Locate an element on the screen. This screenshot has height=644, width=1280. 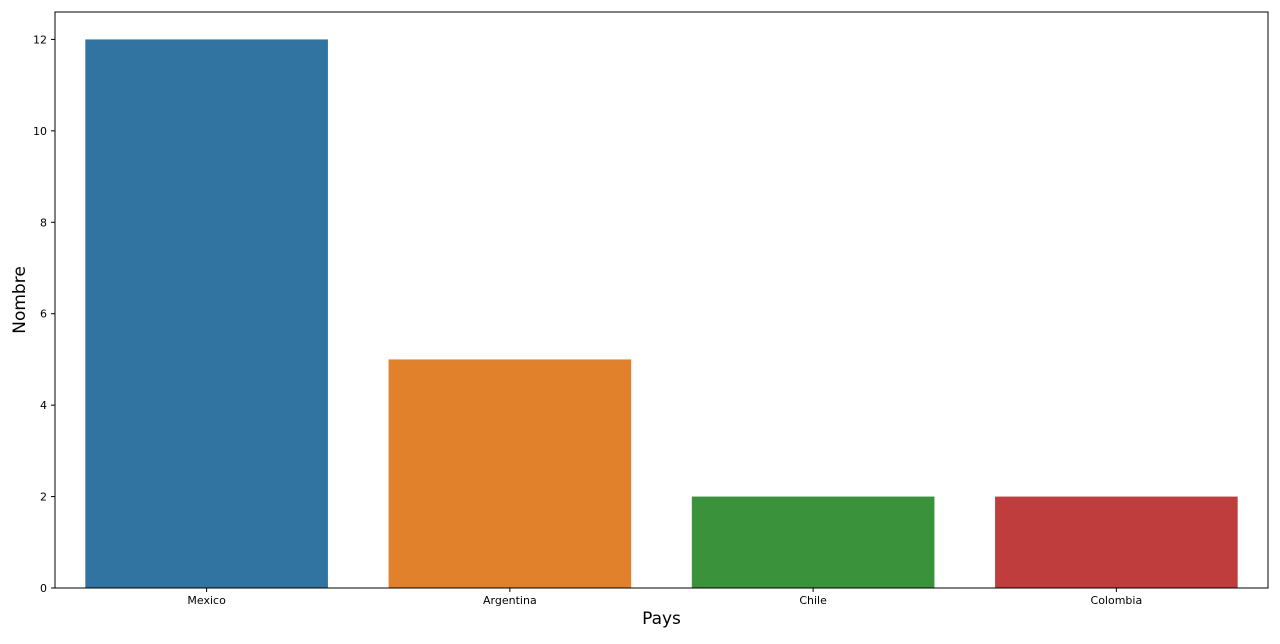
x-tick-label: Argentina is located at coordinates (510, 600).